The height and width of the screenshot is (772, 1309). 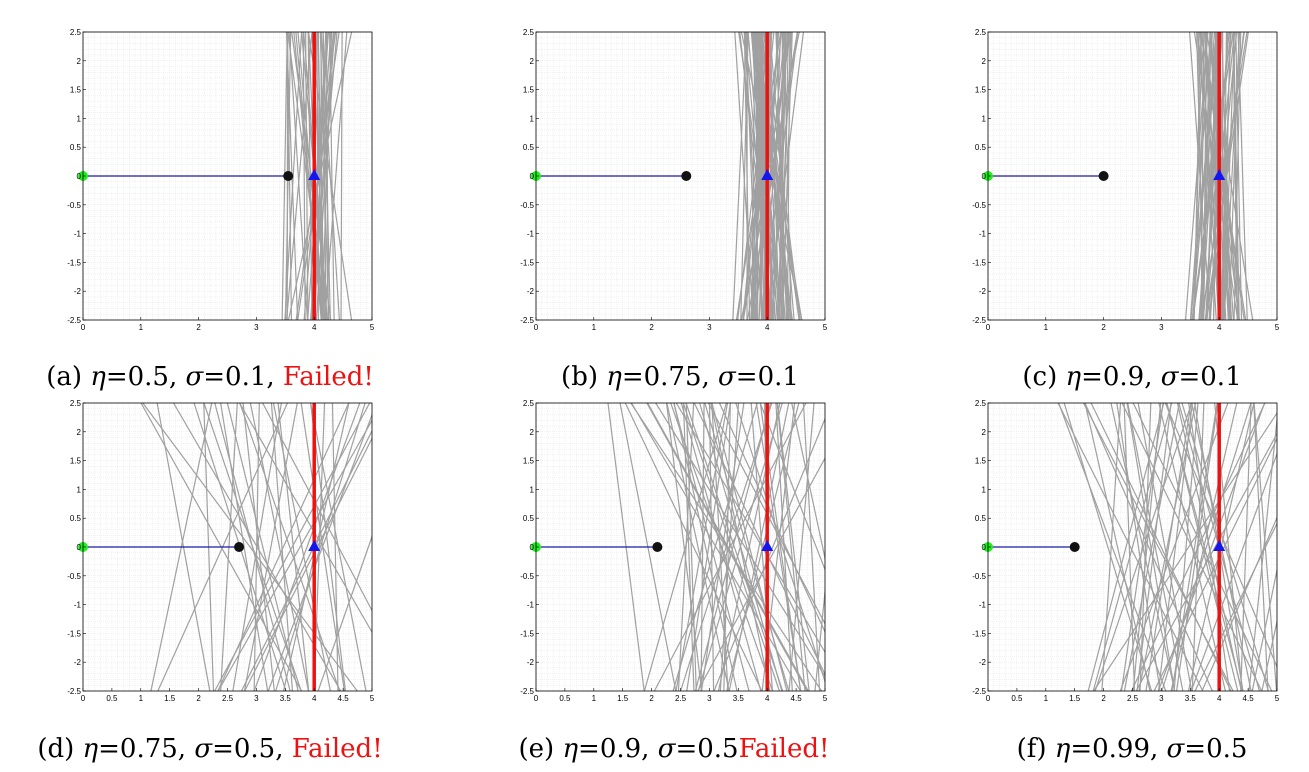 What do you see at coordinates (1036, 749) in the screenshot?
I see `caption-part: (f)` at bounding box center [1036, 749].